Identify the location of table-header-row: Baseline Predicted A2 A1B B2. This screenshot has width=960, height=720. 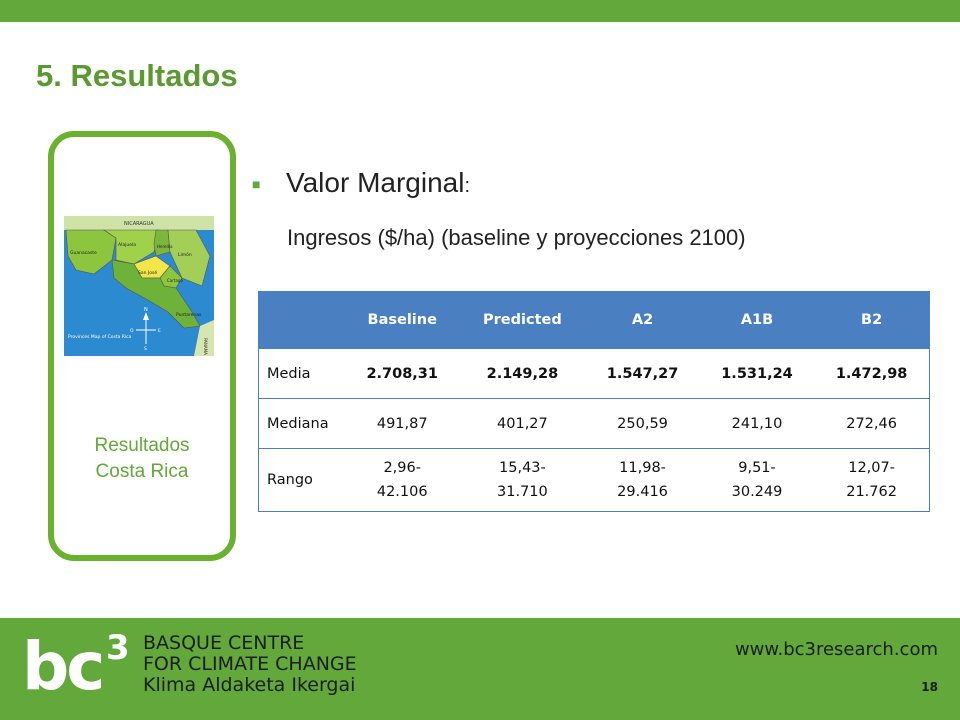
(594, 320).